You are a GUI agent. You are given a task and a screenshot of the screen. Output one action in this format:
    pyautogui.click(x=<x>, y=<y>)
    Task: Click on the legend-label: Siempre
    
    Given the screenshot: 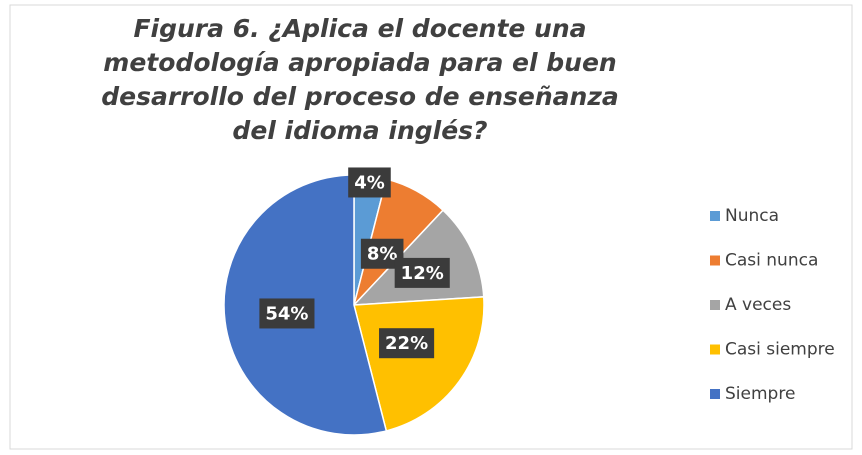 What is the action you would take?
    pyautogui.click(x=760, y=394)
    